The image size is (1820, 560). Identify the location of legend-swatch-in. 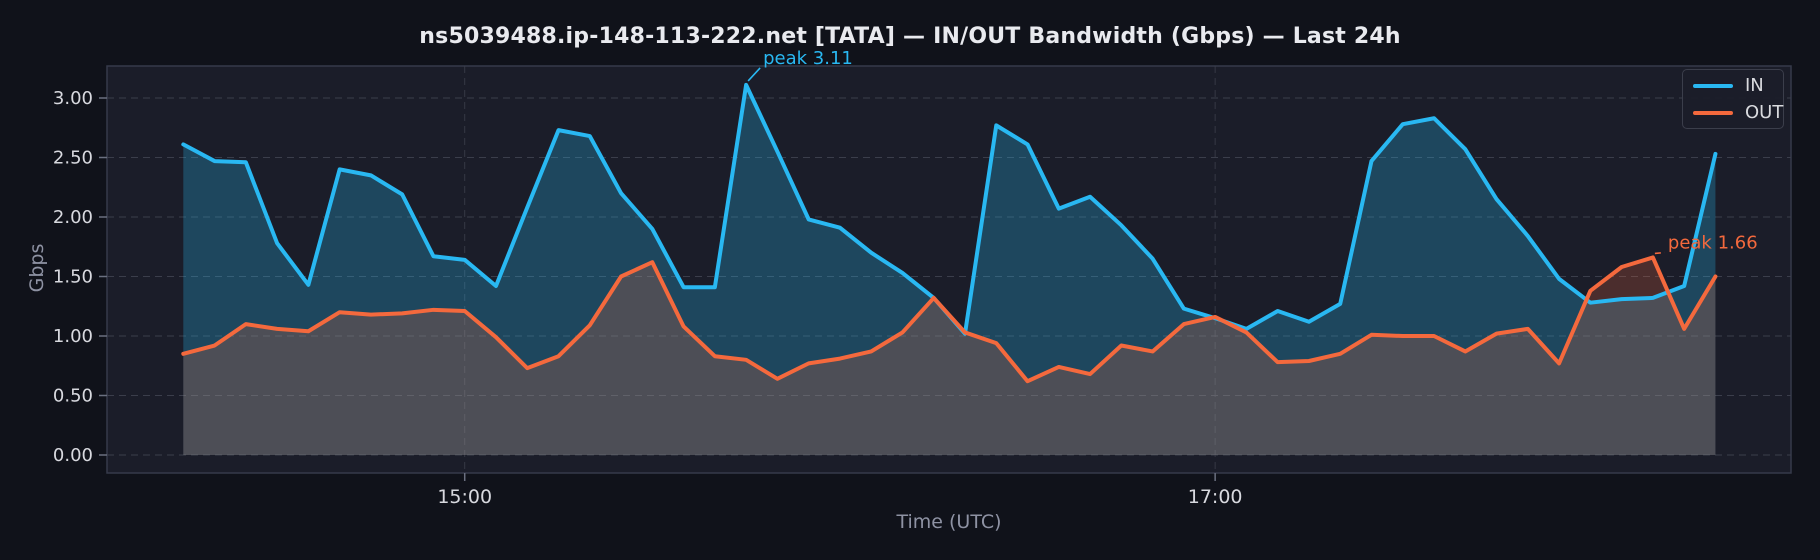
(1713, 85).